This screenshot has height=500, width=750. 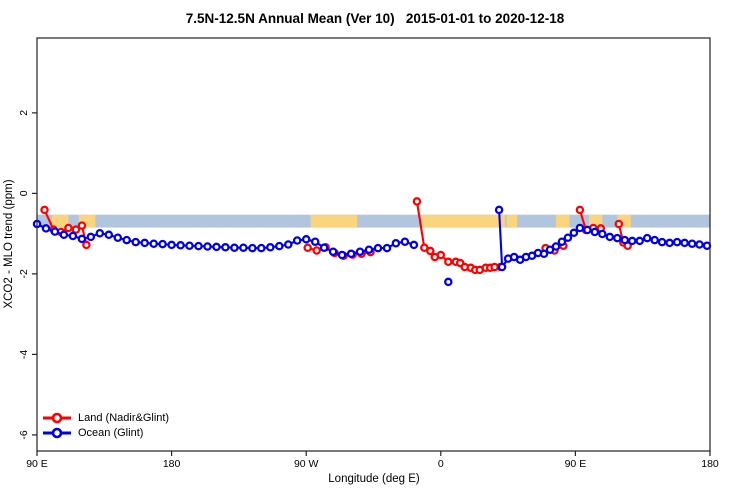 I want to click on legend-label-land: Land (Nadir&Glint), so click(x=124, y=417).